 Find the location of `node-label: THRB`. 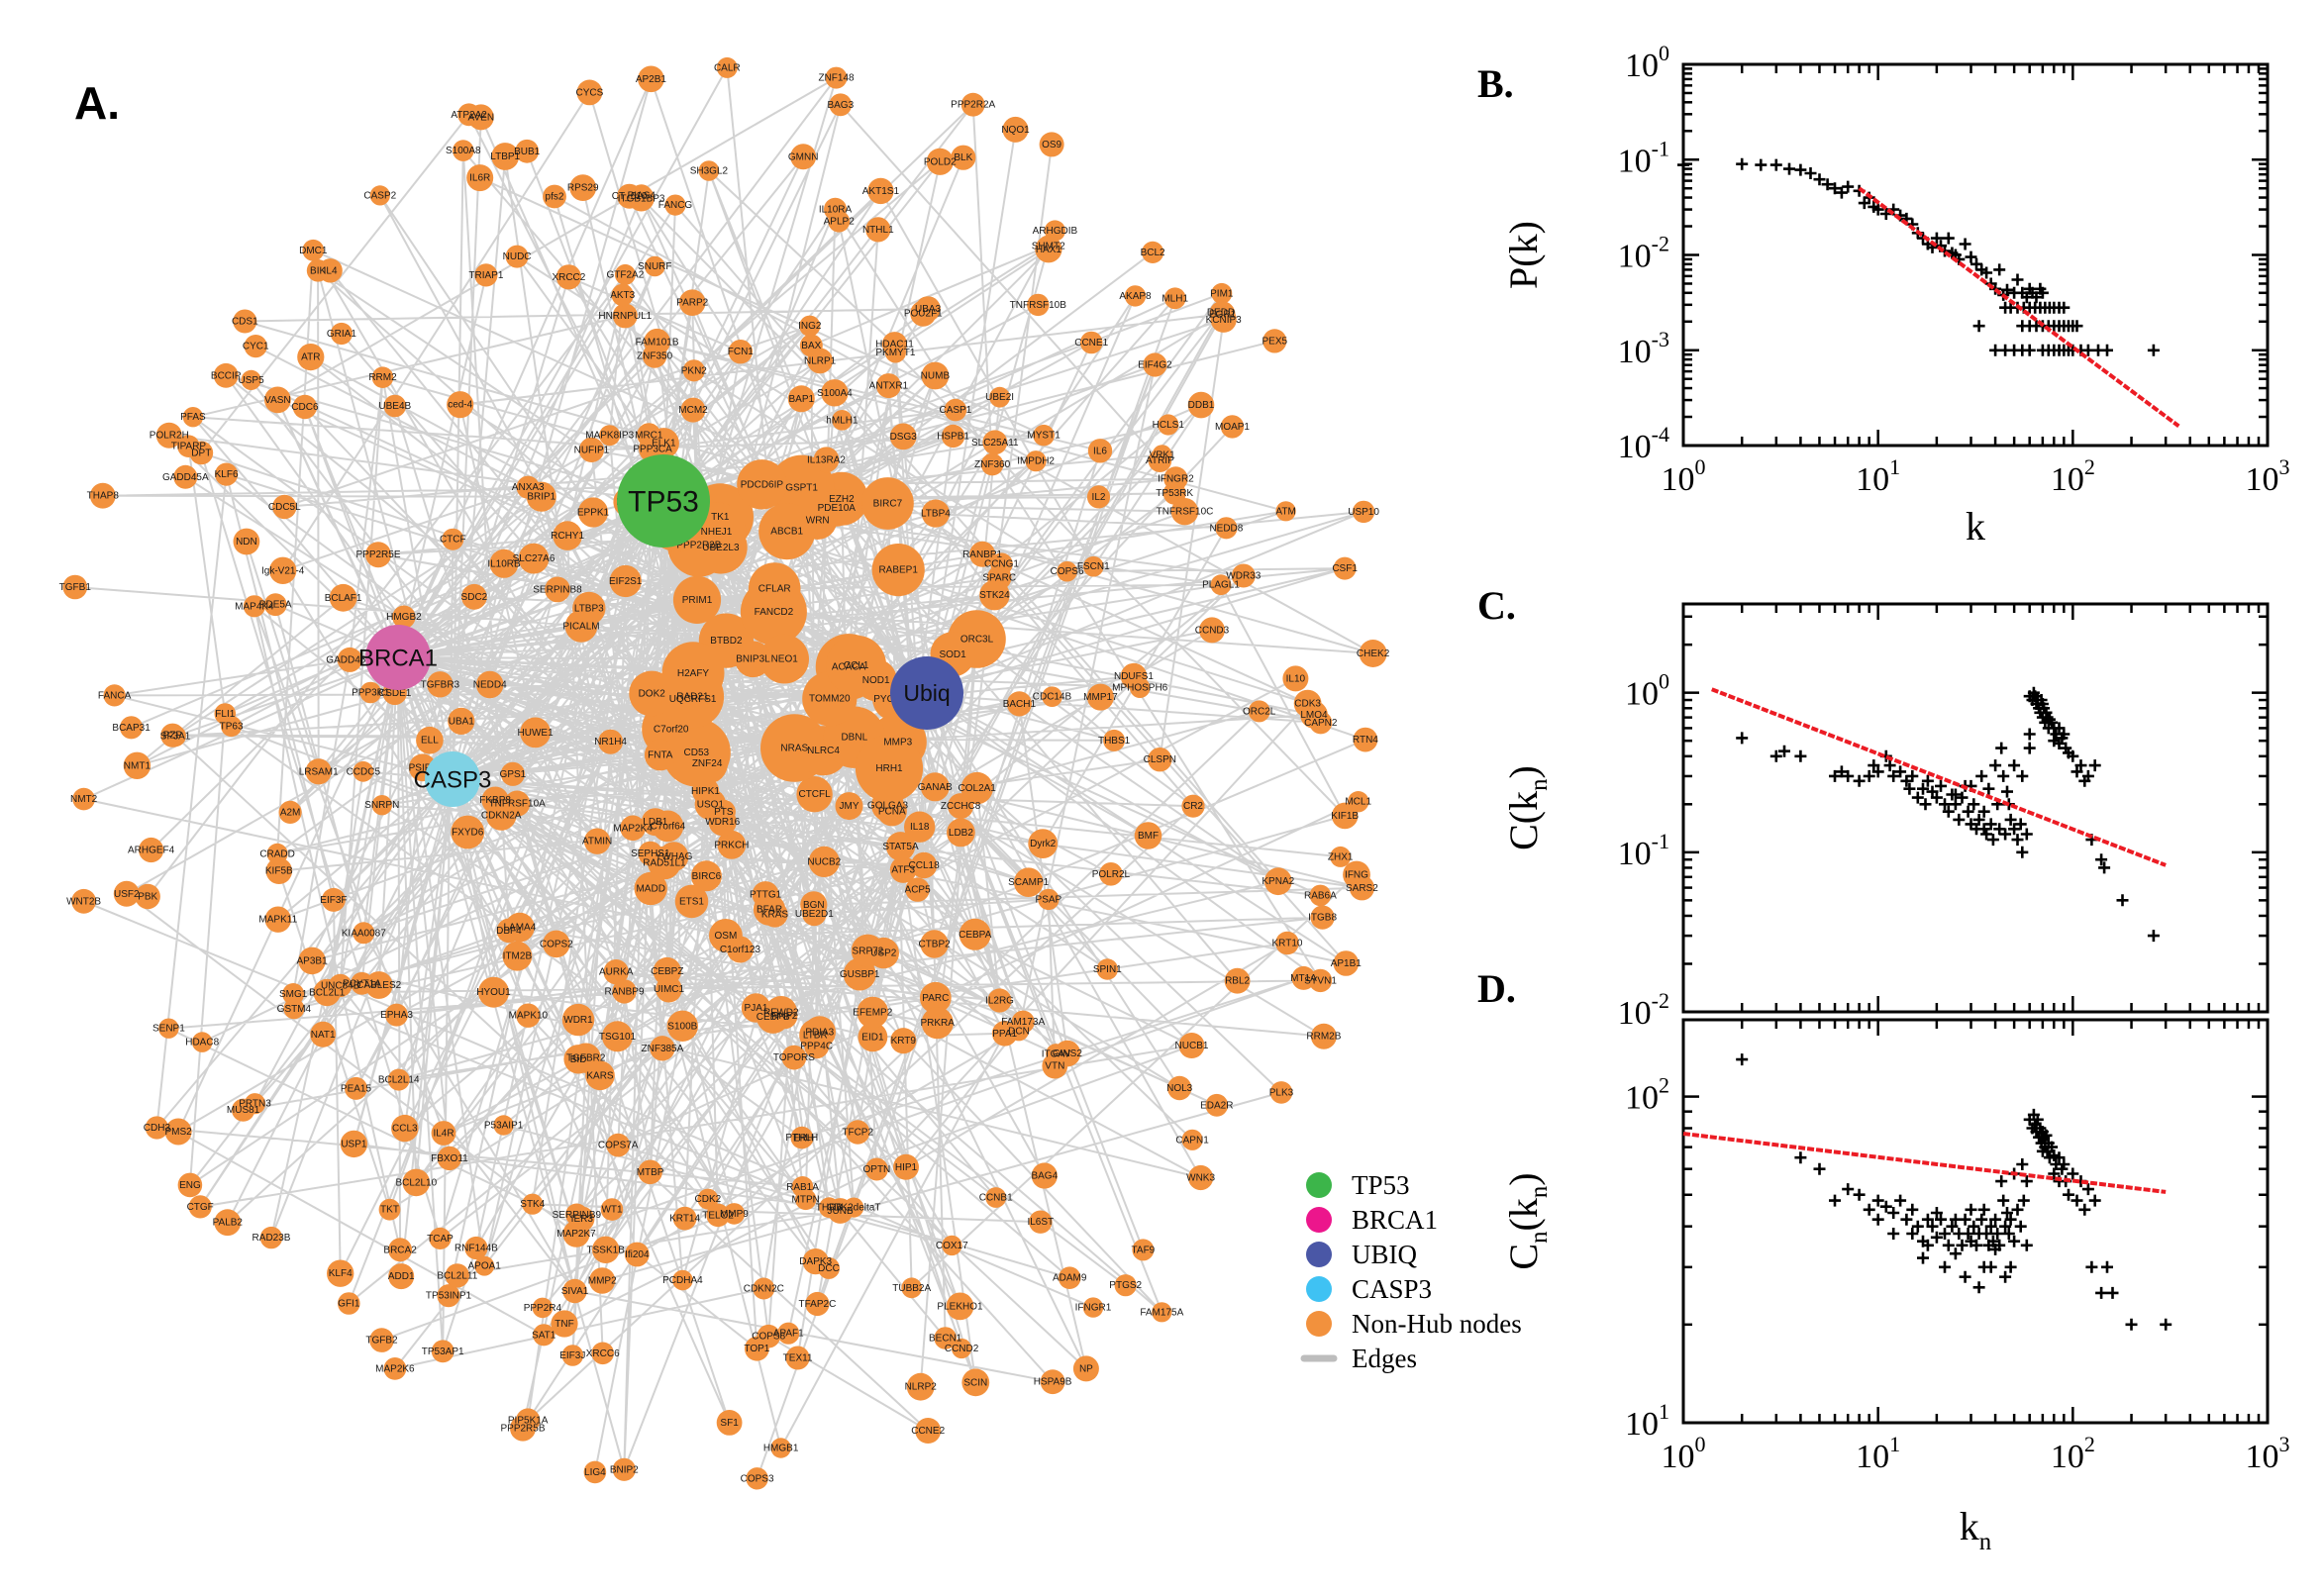

node-label: THRB is located at coordinates (830, 1208).